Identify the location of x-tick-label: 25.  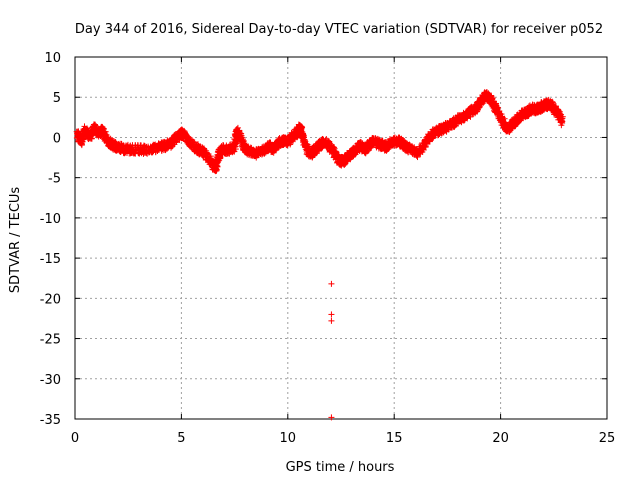
(607, 438).